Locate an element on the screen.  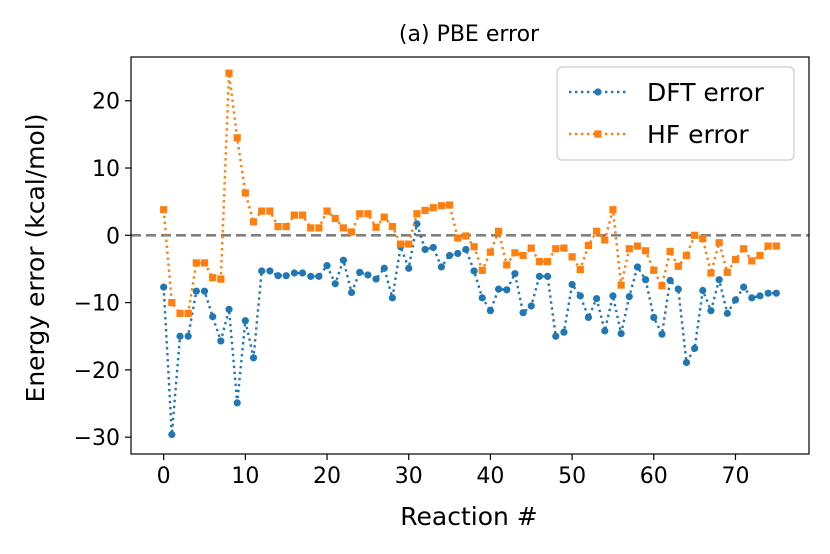
x-tick-label: 40 is located at coordinates (490, 476).